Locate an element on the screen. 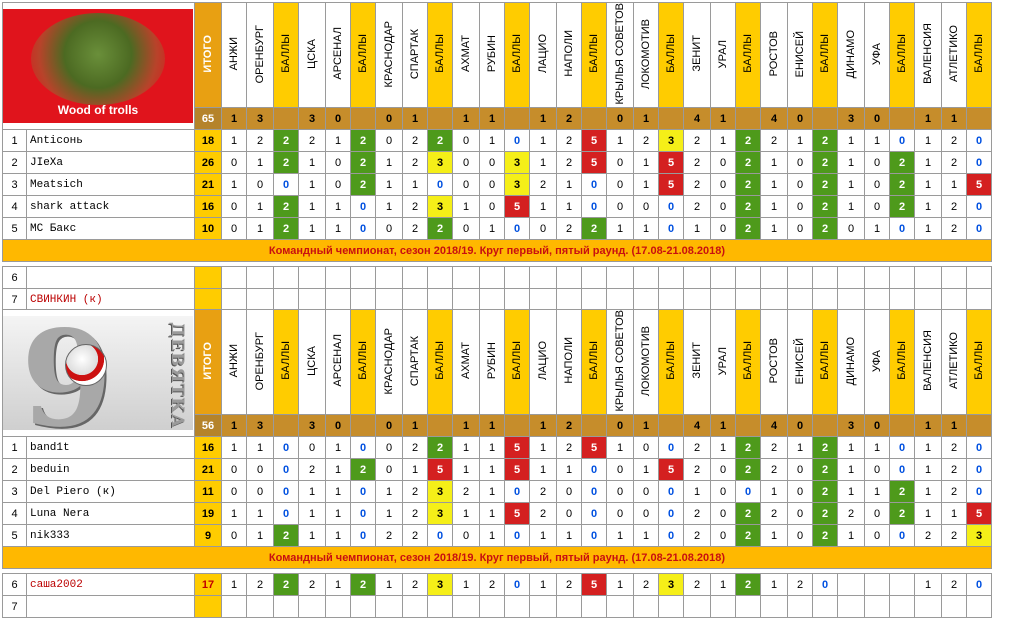 Image resolution: width=1009 pixels, height=618 pixels. player-name: JIeXa is located at coordinates (110, 163).